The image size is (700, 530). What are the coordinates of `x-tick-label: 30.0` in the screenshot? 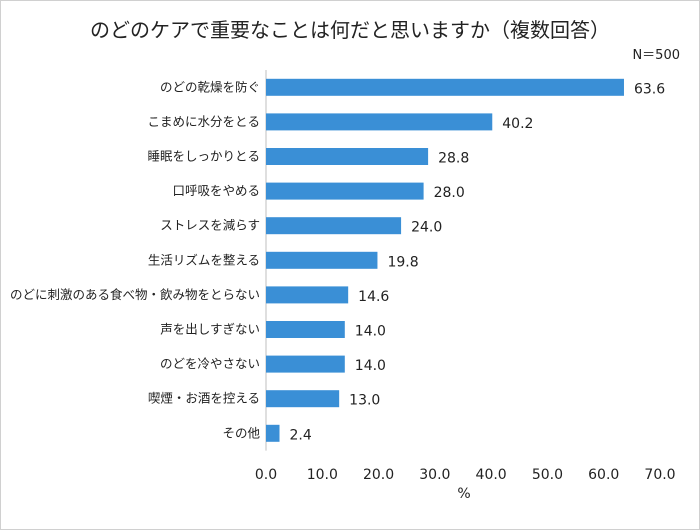 It's located at (434, 475).